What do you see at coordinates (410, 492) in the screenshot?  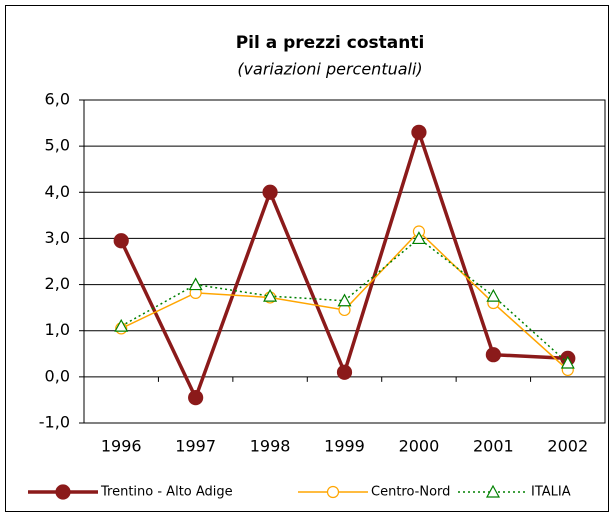 I see `legend-label: Centro-Nord` at bounding box center [410, 492].